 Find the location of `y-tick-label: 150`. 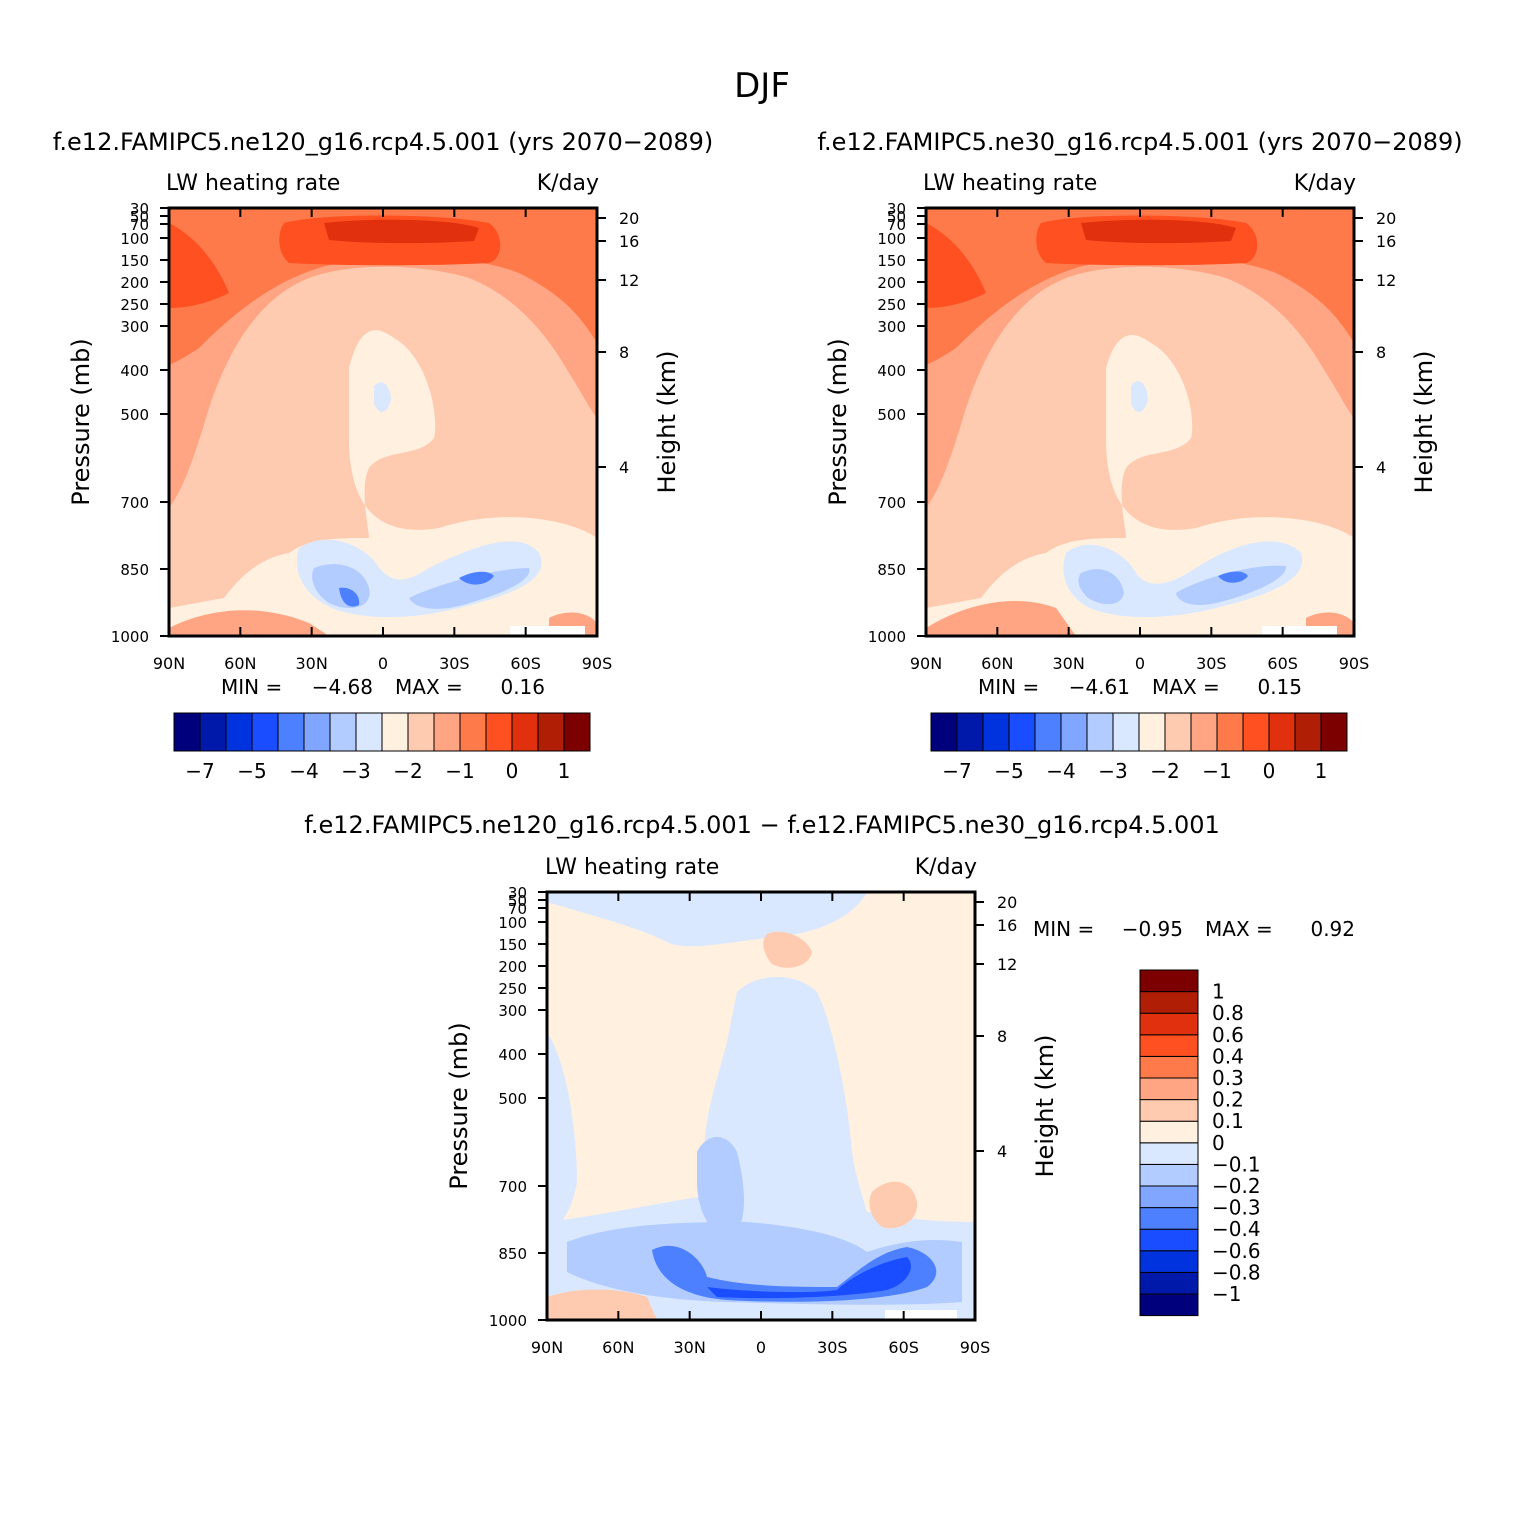

y-tick-label: 150 is located at coordinates (891, 261).